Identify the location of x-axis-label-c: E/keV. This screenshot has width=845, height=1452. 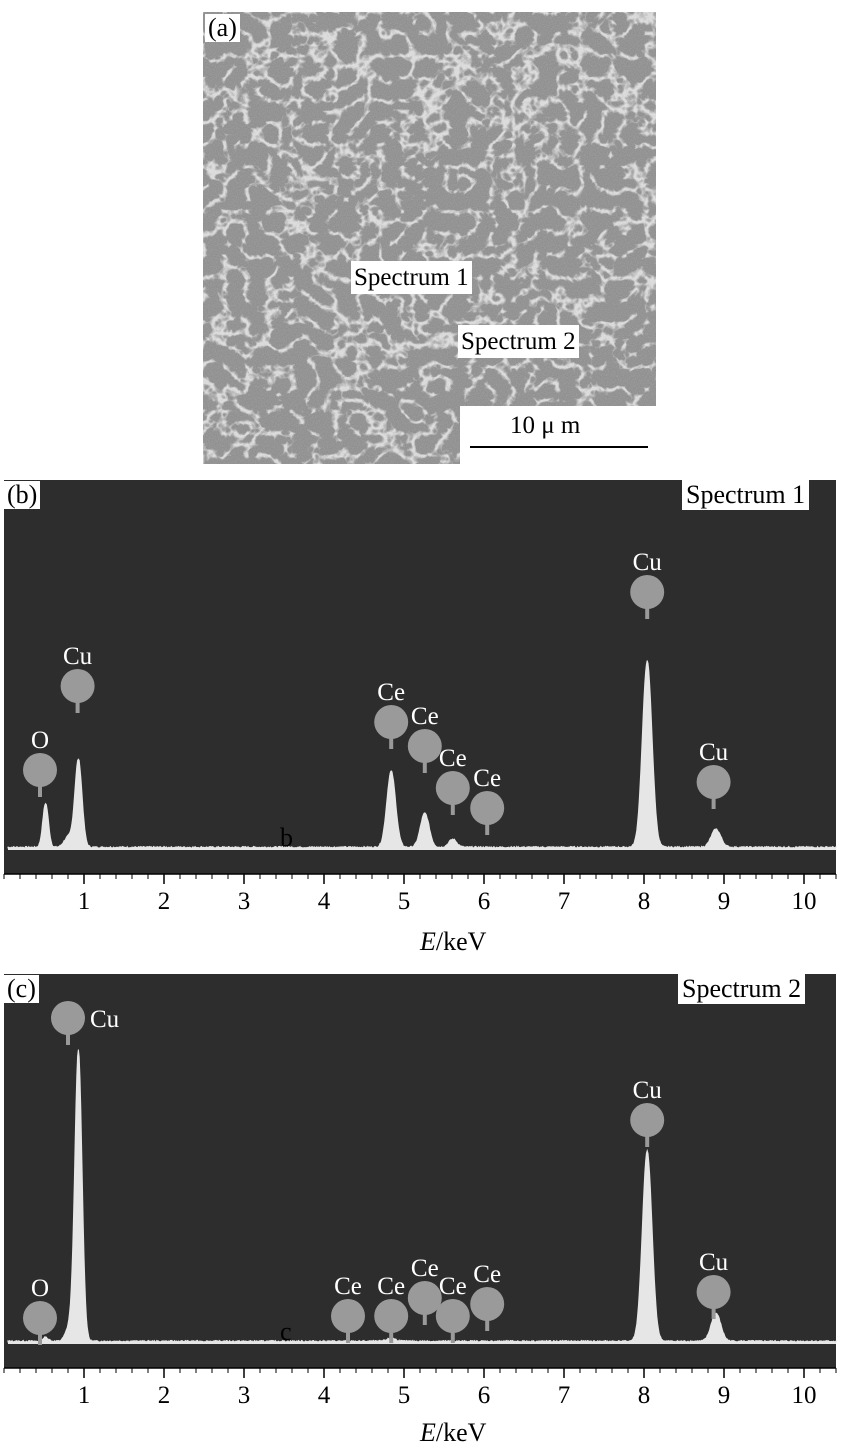
(453, 1433).